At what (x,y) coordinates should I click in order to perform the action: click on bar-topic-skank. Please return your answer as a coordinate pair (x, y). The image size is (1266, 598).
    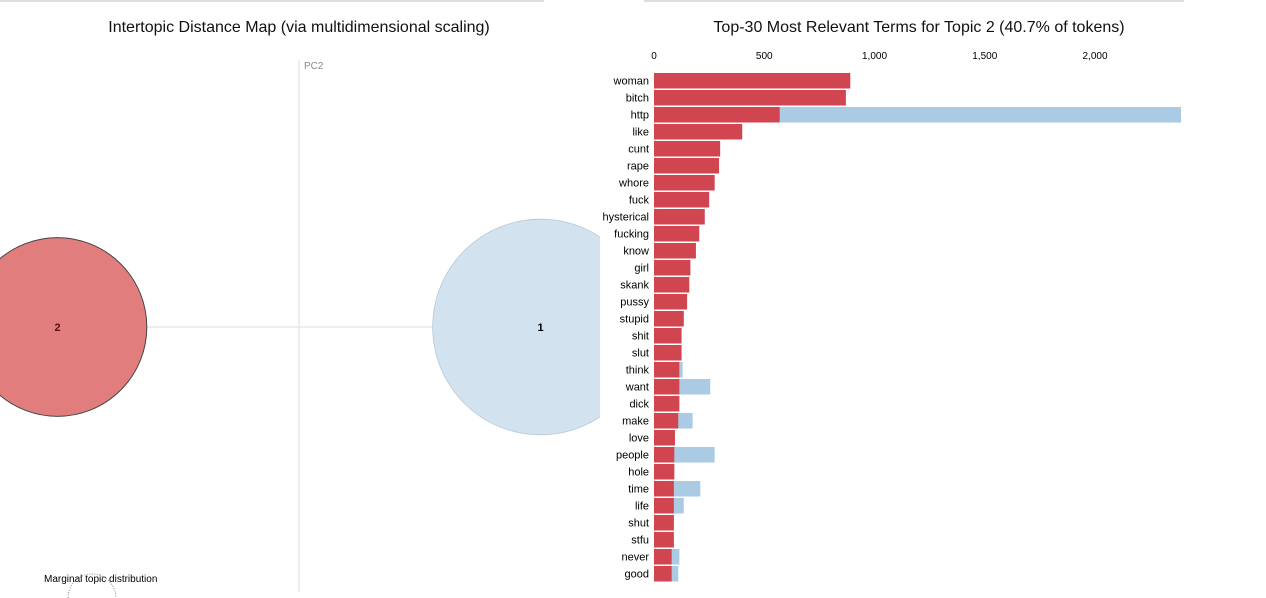
    Looking at the image, I should click on (672, 285).